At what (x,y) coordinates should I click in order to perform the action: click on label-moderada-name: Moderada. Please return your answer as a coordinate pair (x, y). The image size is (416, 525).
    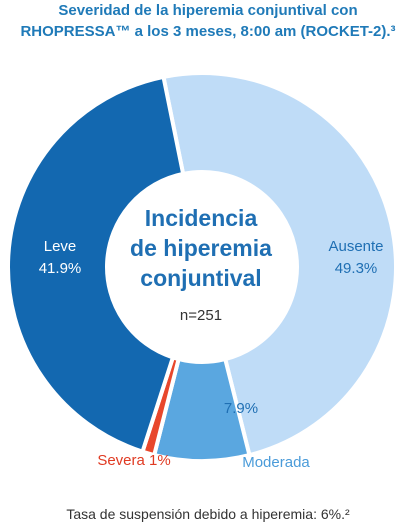
    Looking at the image, I should click on (276, 462).